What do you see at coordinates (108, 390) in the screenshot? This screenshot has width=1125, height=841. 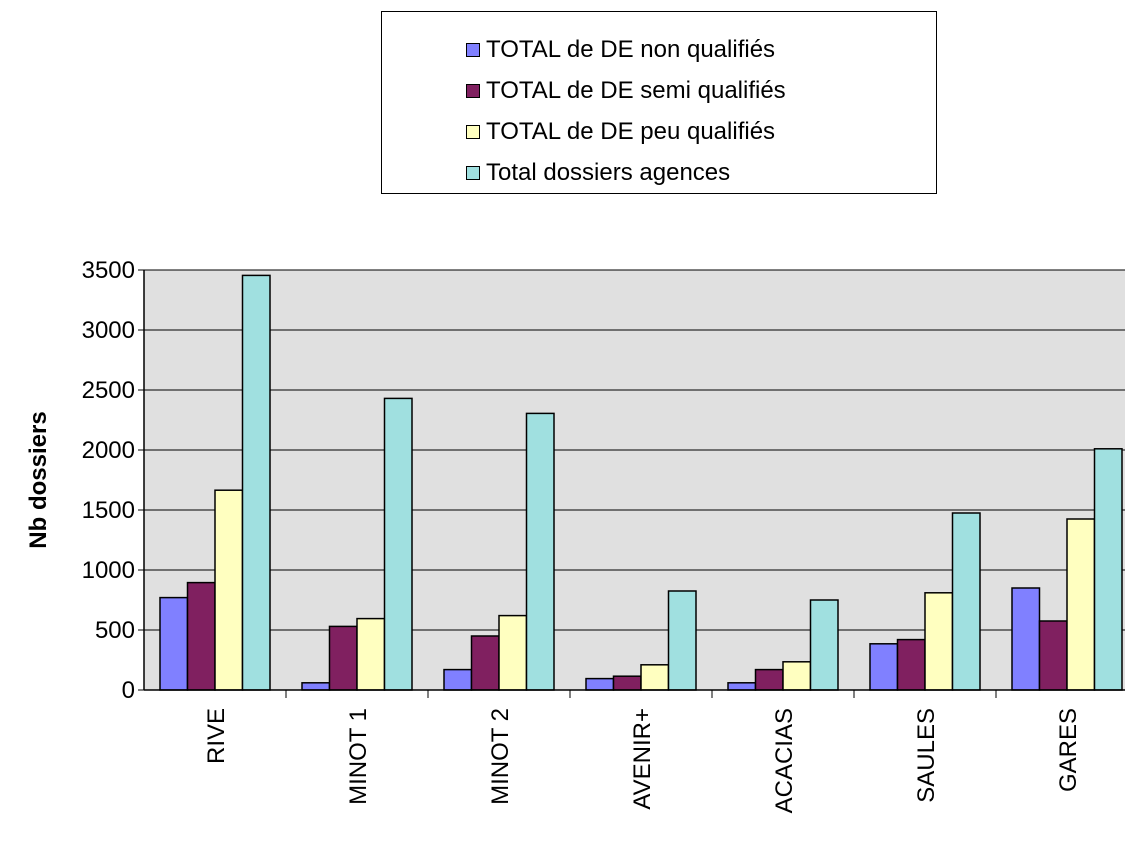 I see `y-tick-label: 2500` at bounding box center [108, 390].